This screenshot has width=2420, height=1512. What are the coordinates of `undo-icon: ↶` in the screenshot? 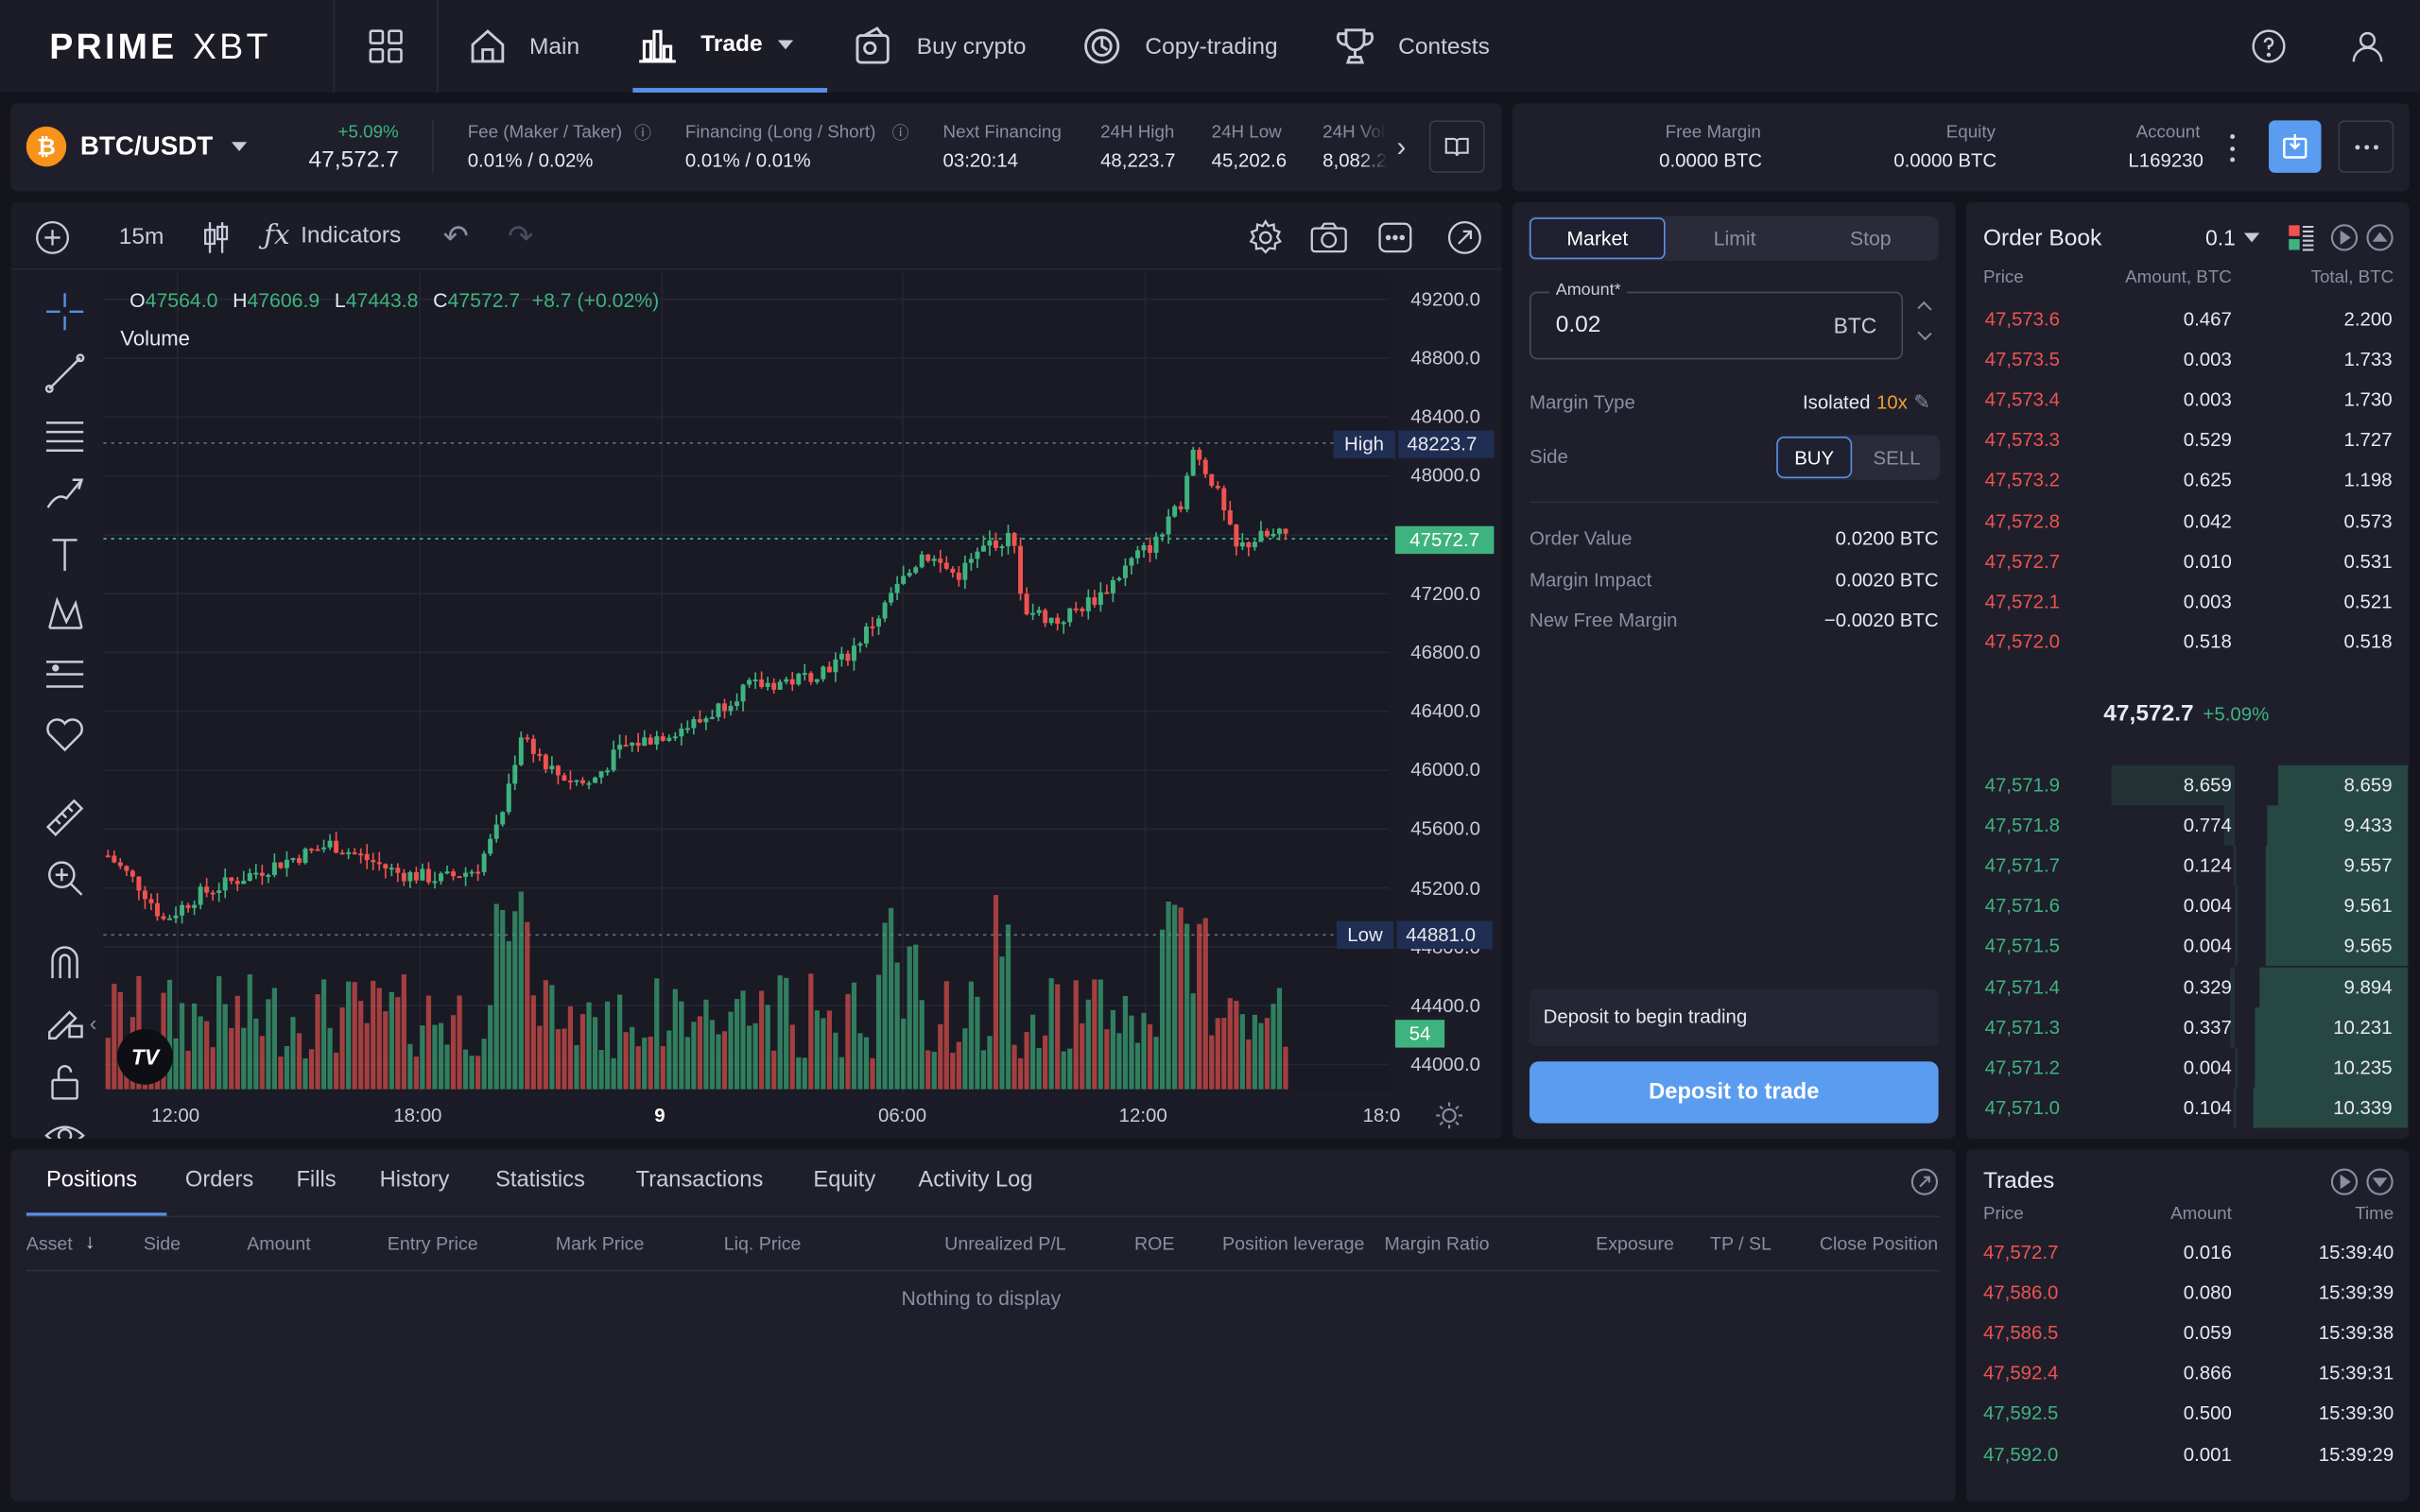 It's located at (455, 237).